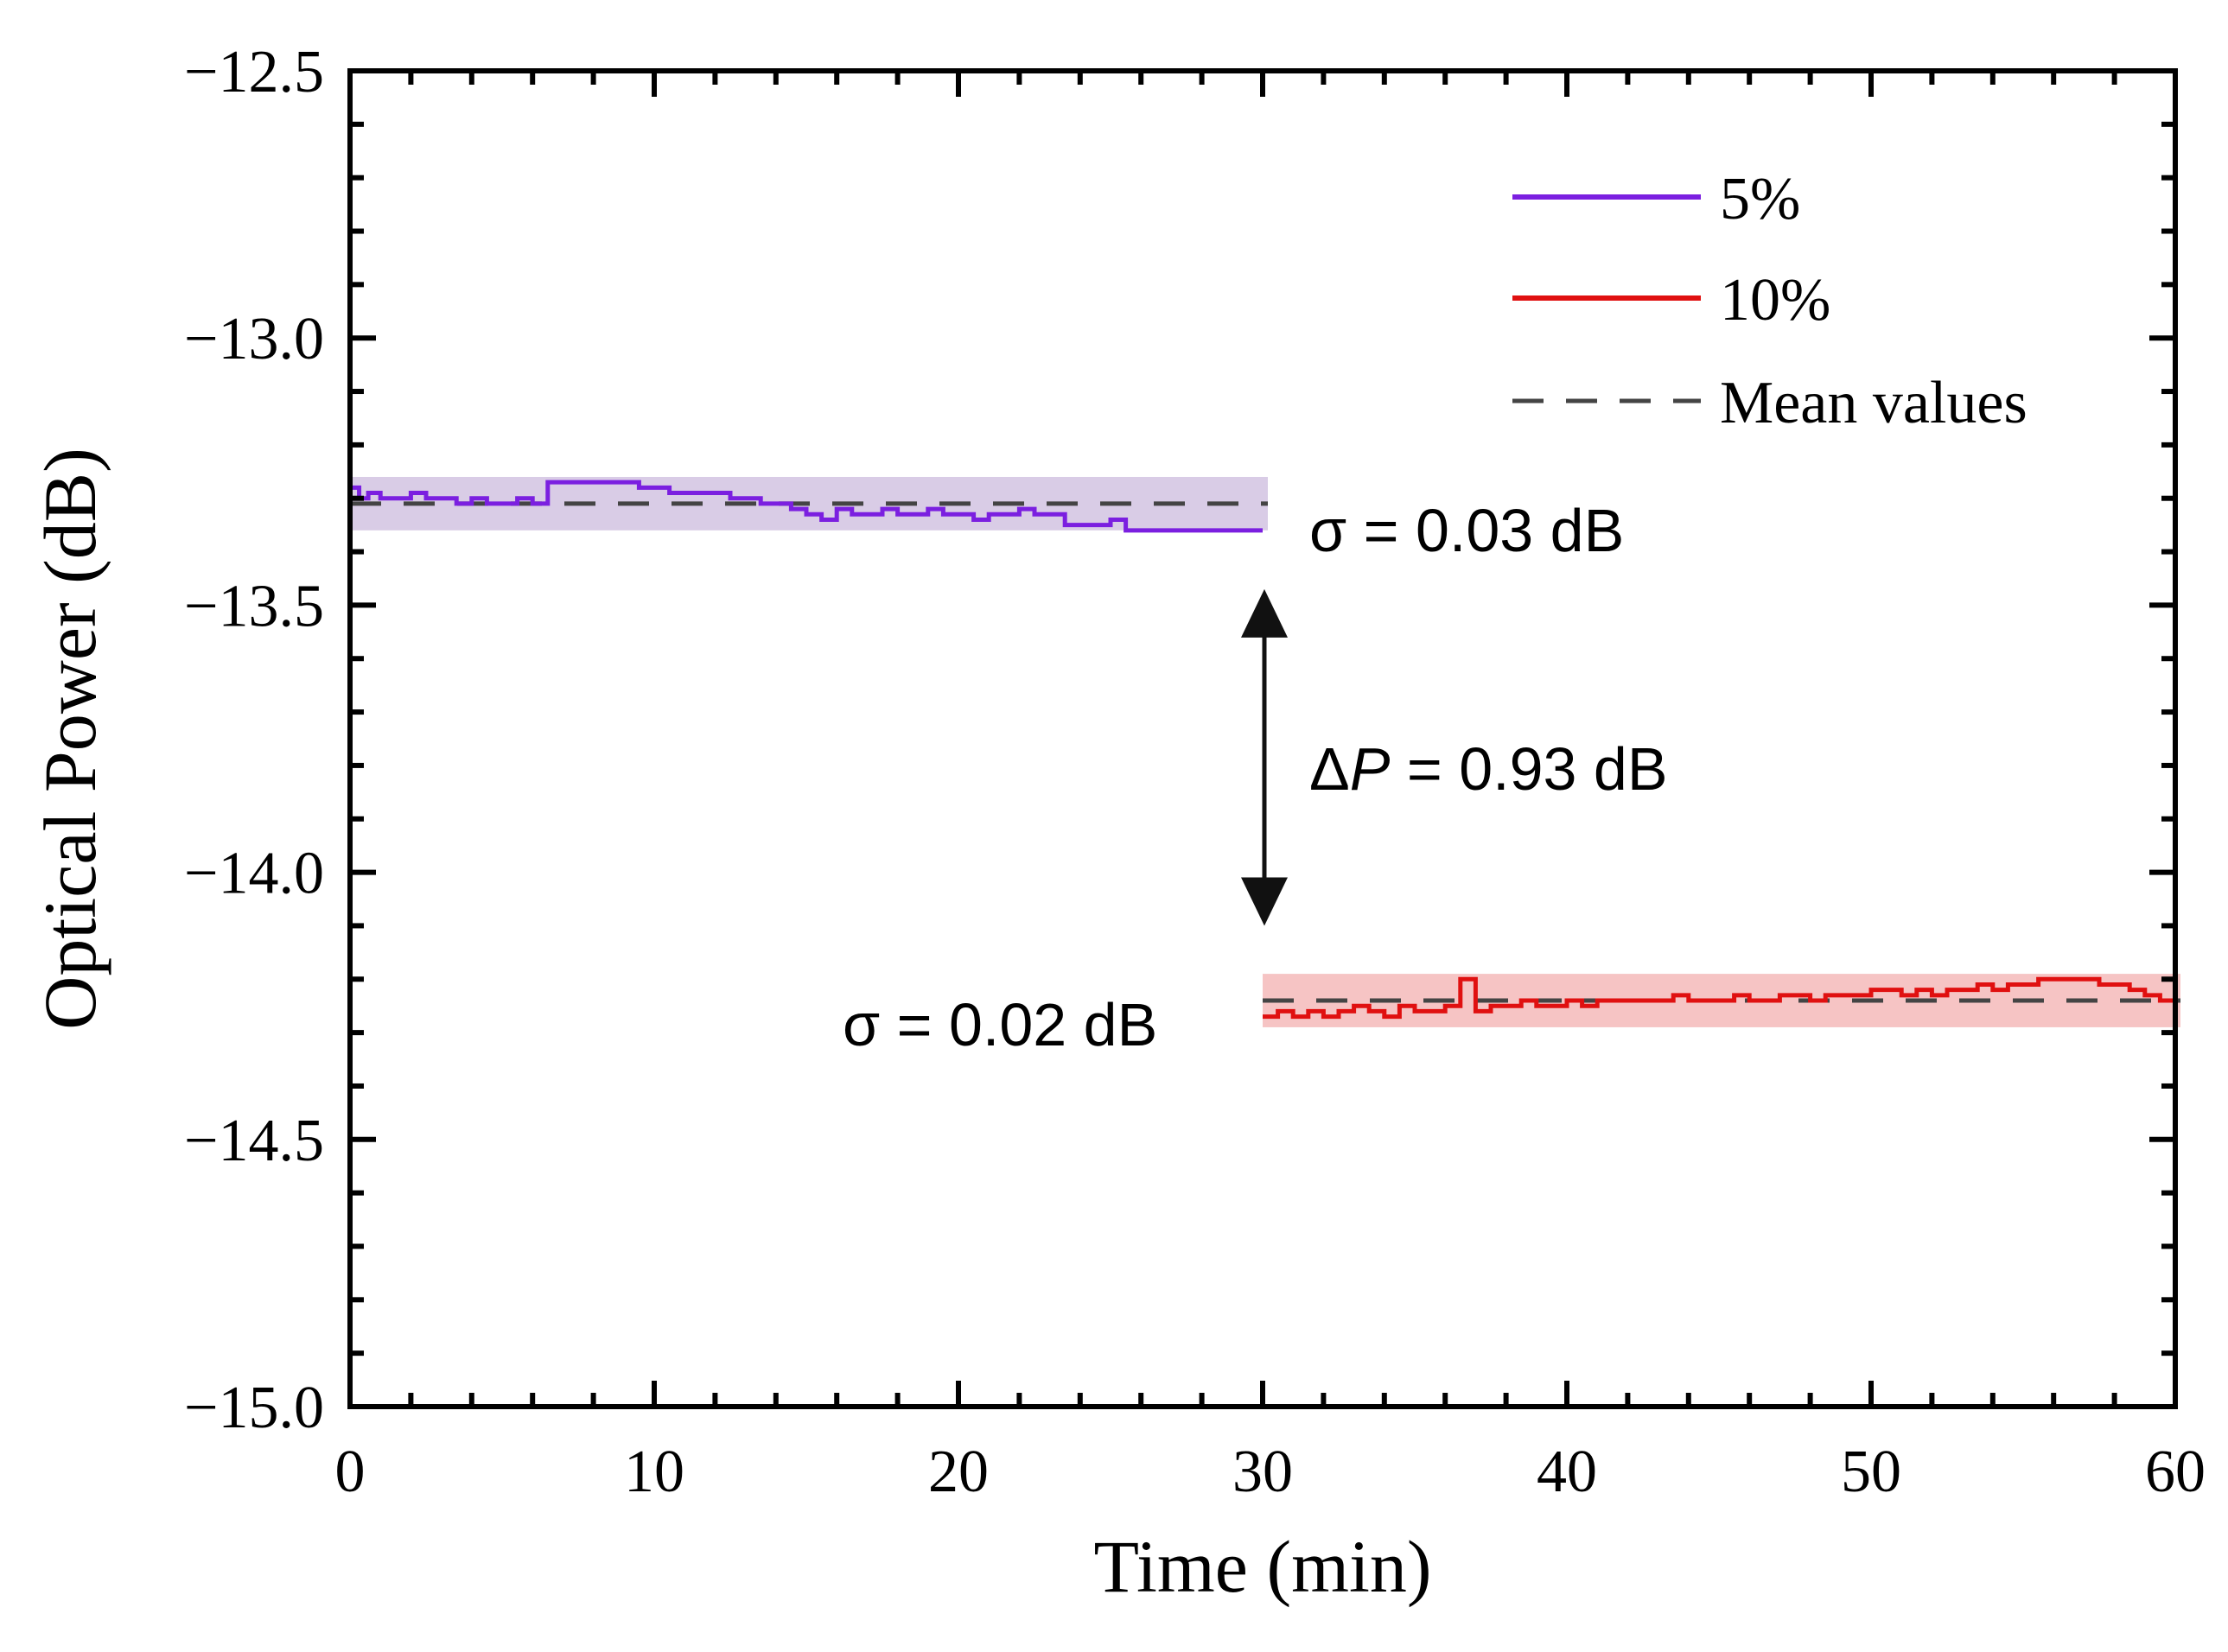 This screenshot has width=2228, height=1652. I want to click on delta-p-italic: P, so click(1370, 769).